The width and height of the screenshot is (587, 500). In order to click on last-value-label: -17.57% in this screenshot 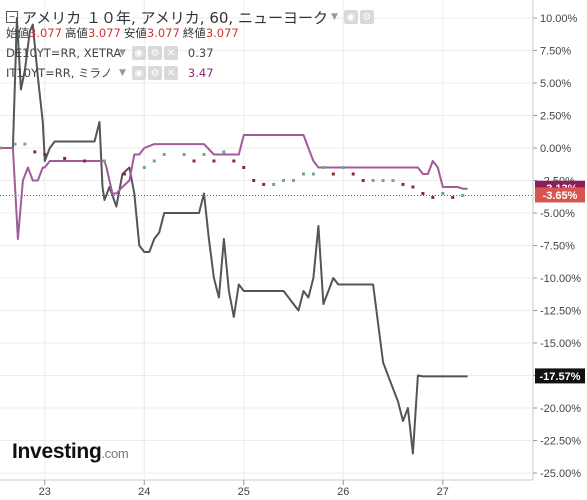, I will do `click(560, 377)`.